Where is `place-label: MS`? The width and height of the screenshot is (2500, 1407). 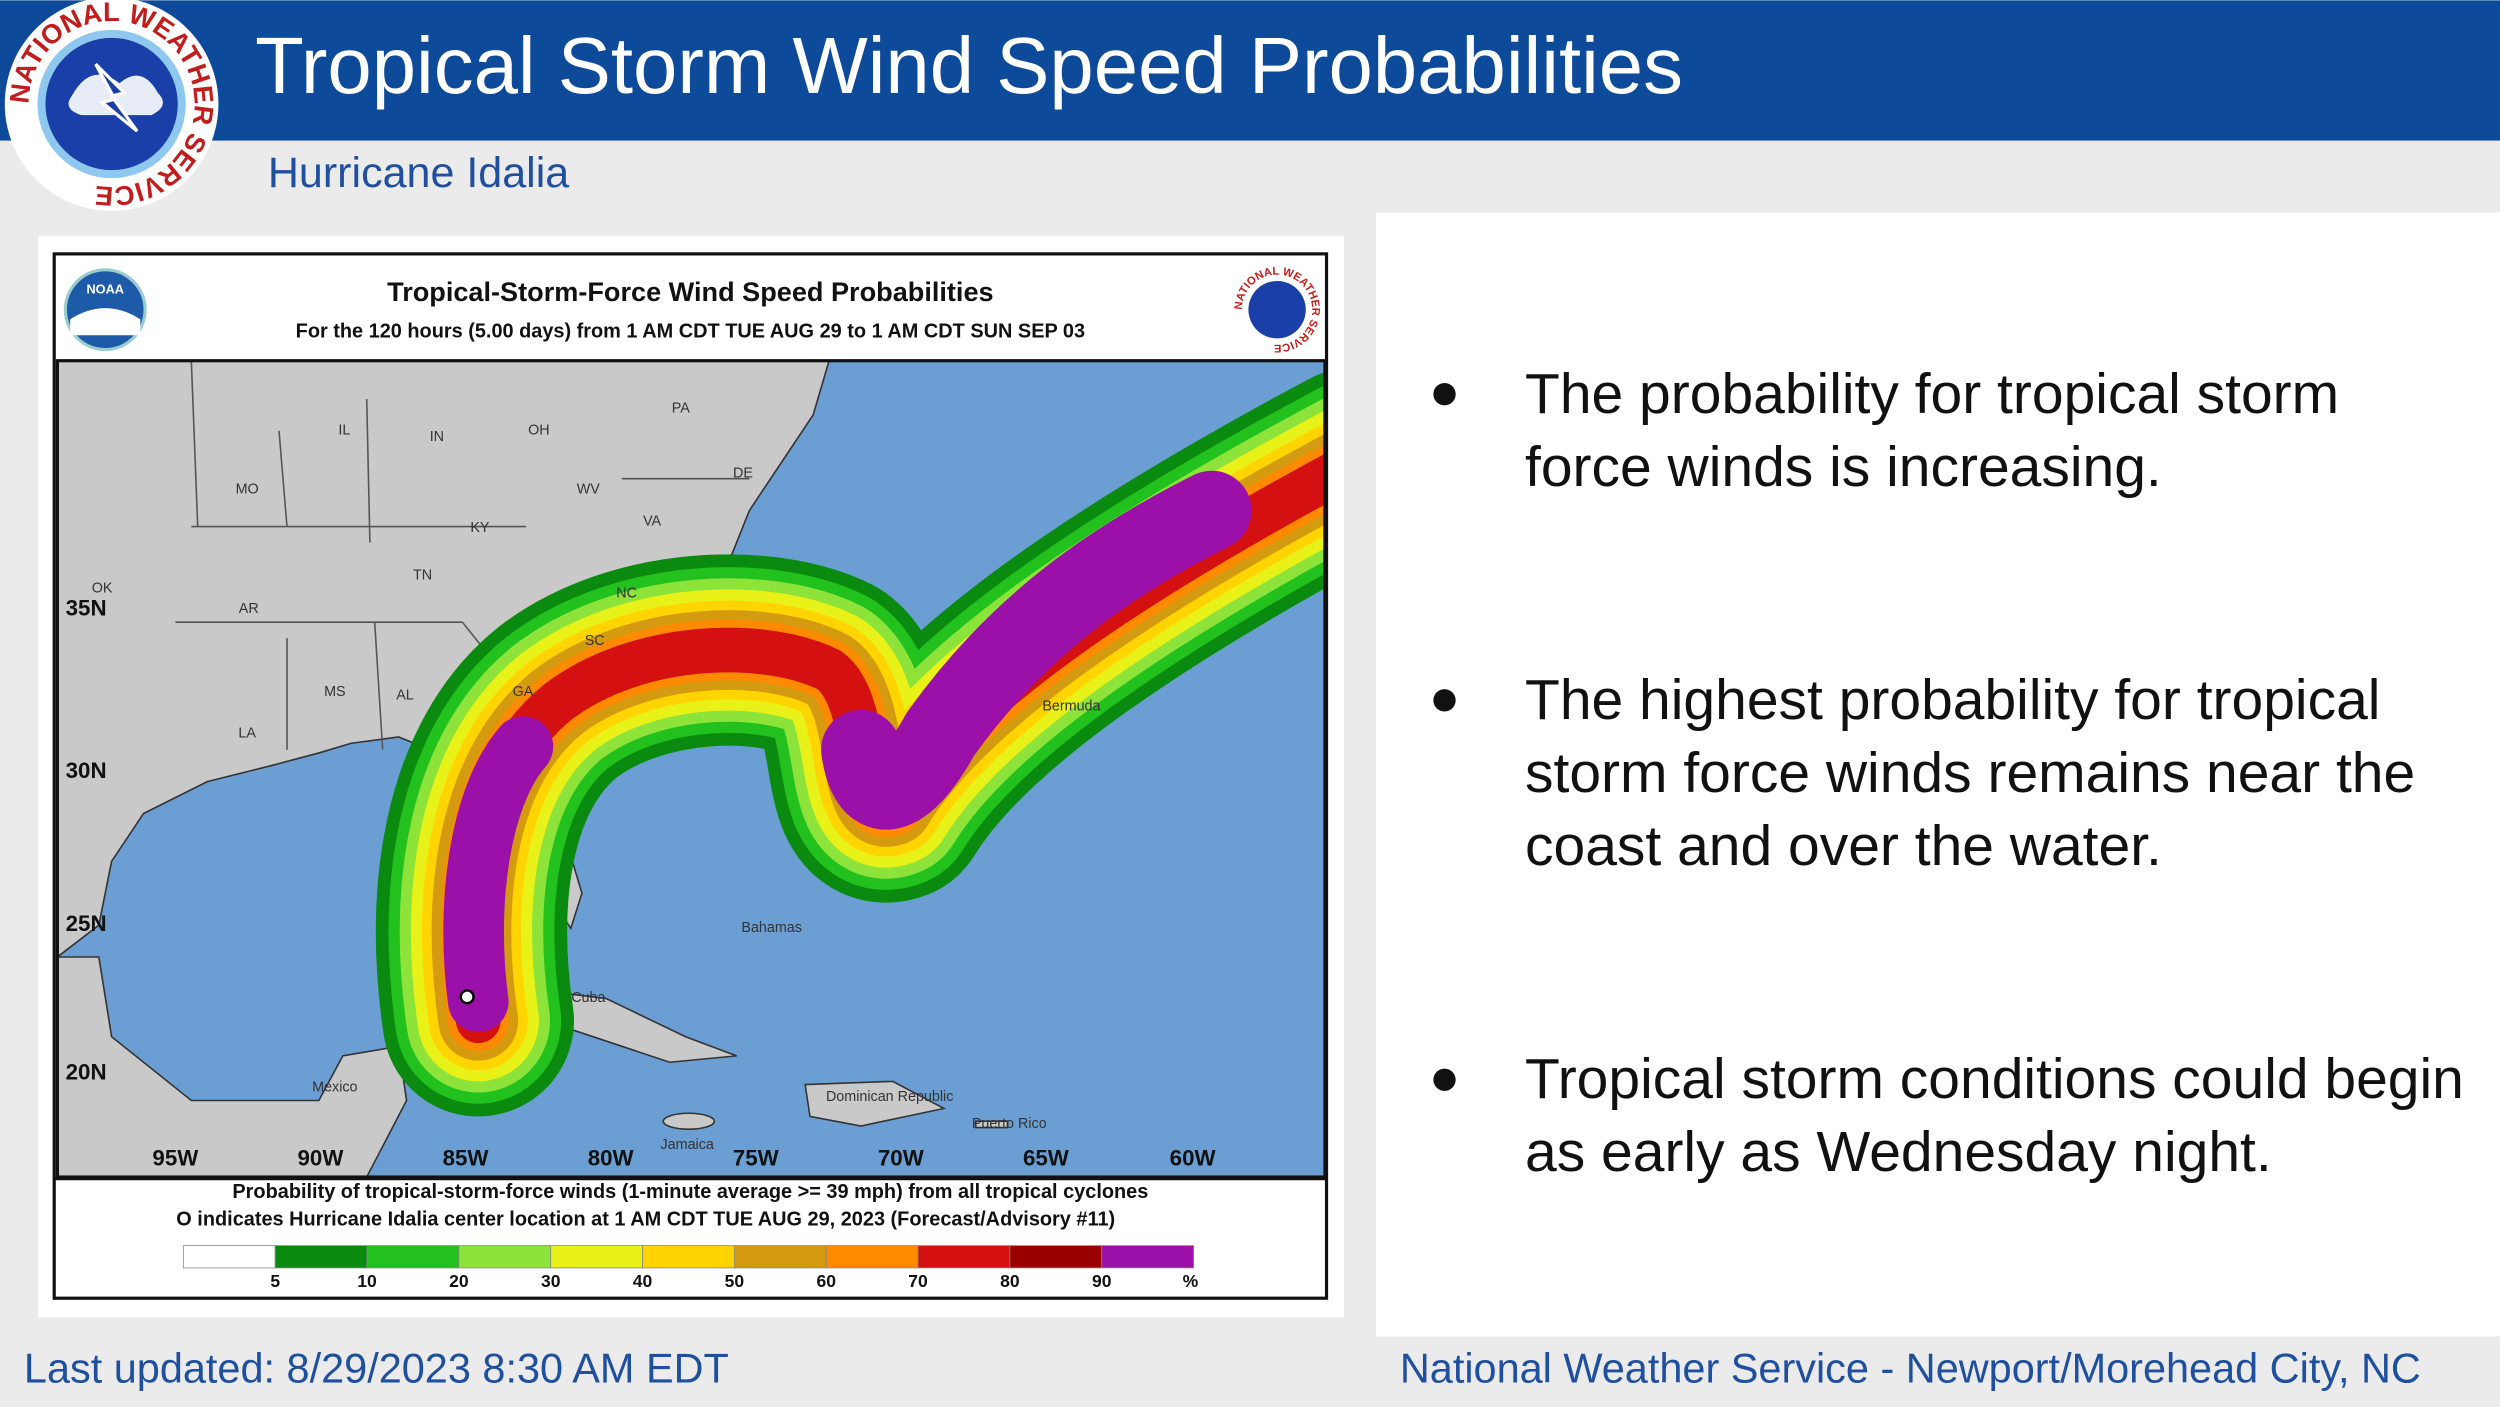 place-label: MS is located at coordinates (335, 692).